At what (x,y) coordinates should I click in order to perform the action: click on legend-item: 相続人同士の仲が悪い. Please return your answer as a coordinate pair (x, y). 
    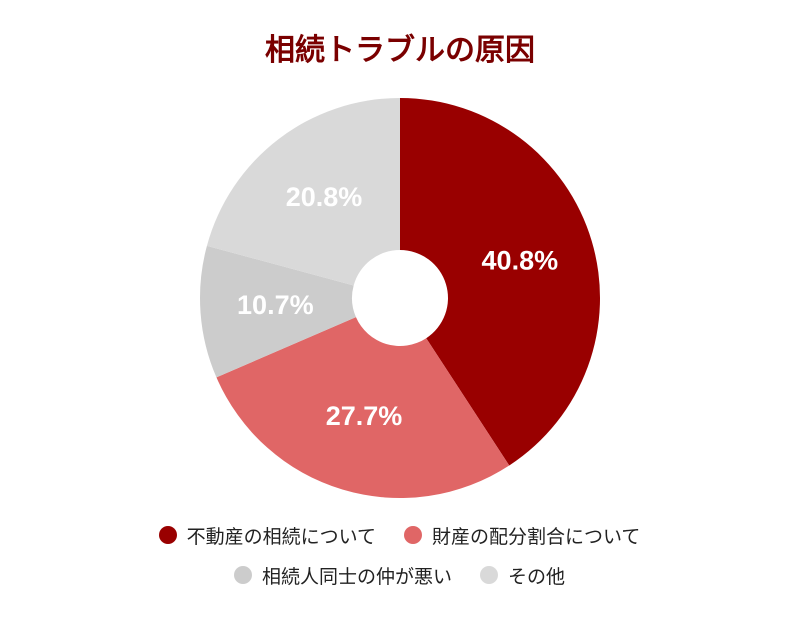
    Looking at the image, I should click on (342, 575).